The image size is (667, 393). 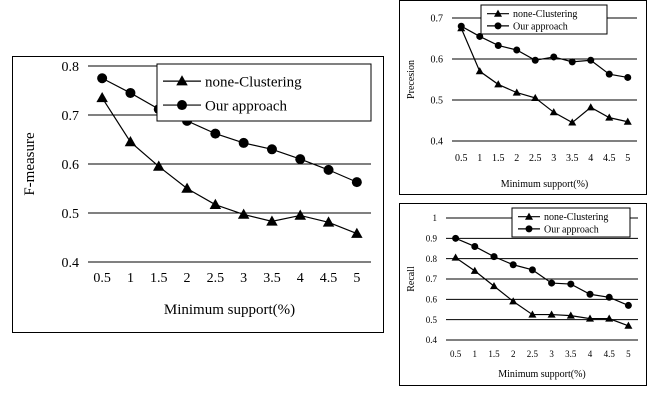 I want to click on x-tick-label: 2.5, so click(x=533, y=354).